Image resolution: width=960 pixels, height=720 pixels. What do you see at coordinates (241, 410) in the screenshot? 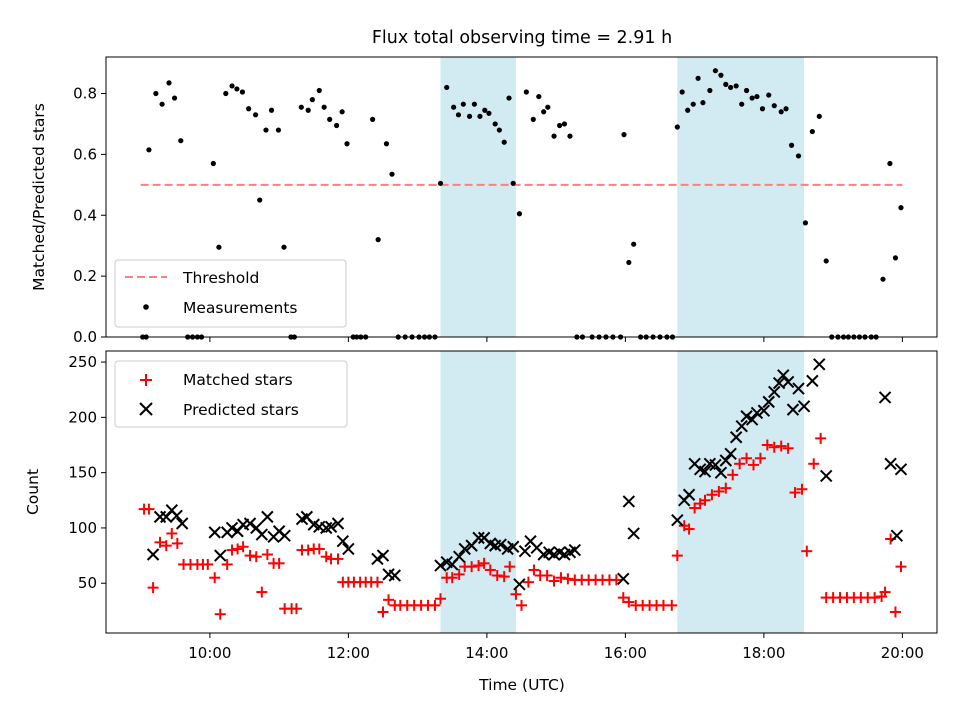
I see `legend-predicted-label: Predicted stars` at bounding box center [241, 410].